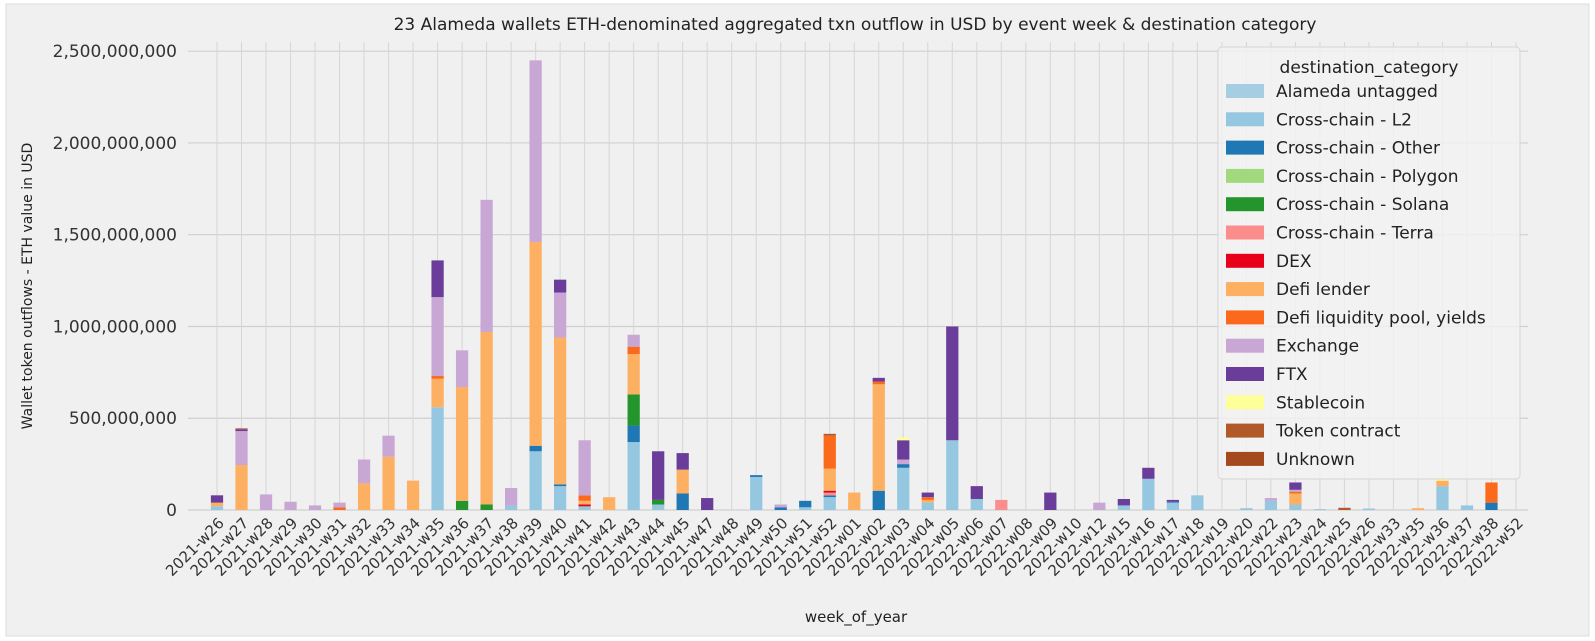 This screenshot has height=641, width=1595. What do you see at coordinates (1315, 460) in the screenshot?
I see `legend-label: Unknown` at bounding box center [1315, 460].